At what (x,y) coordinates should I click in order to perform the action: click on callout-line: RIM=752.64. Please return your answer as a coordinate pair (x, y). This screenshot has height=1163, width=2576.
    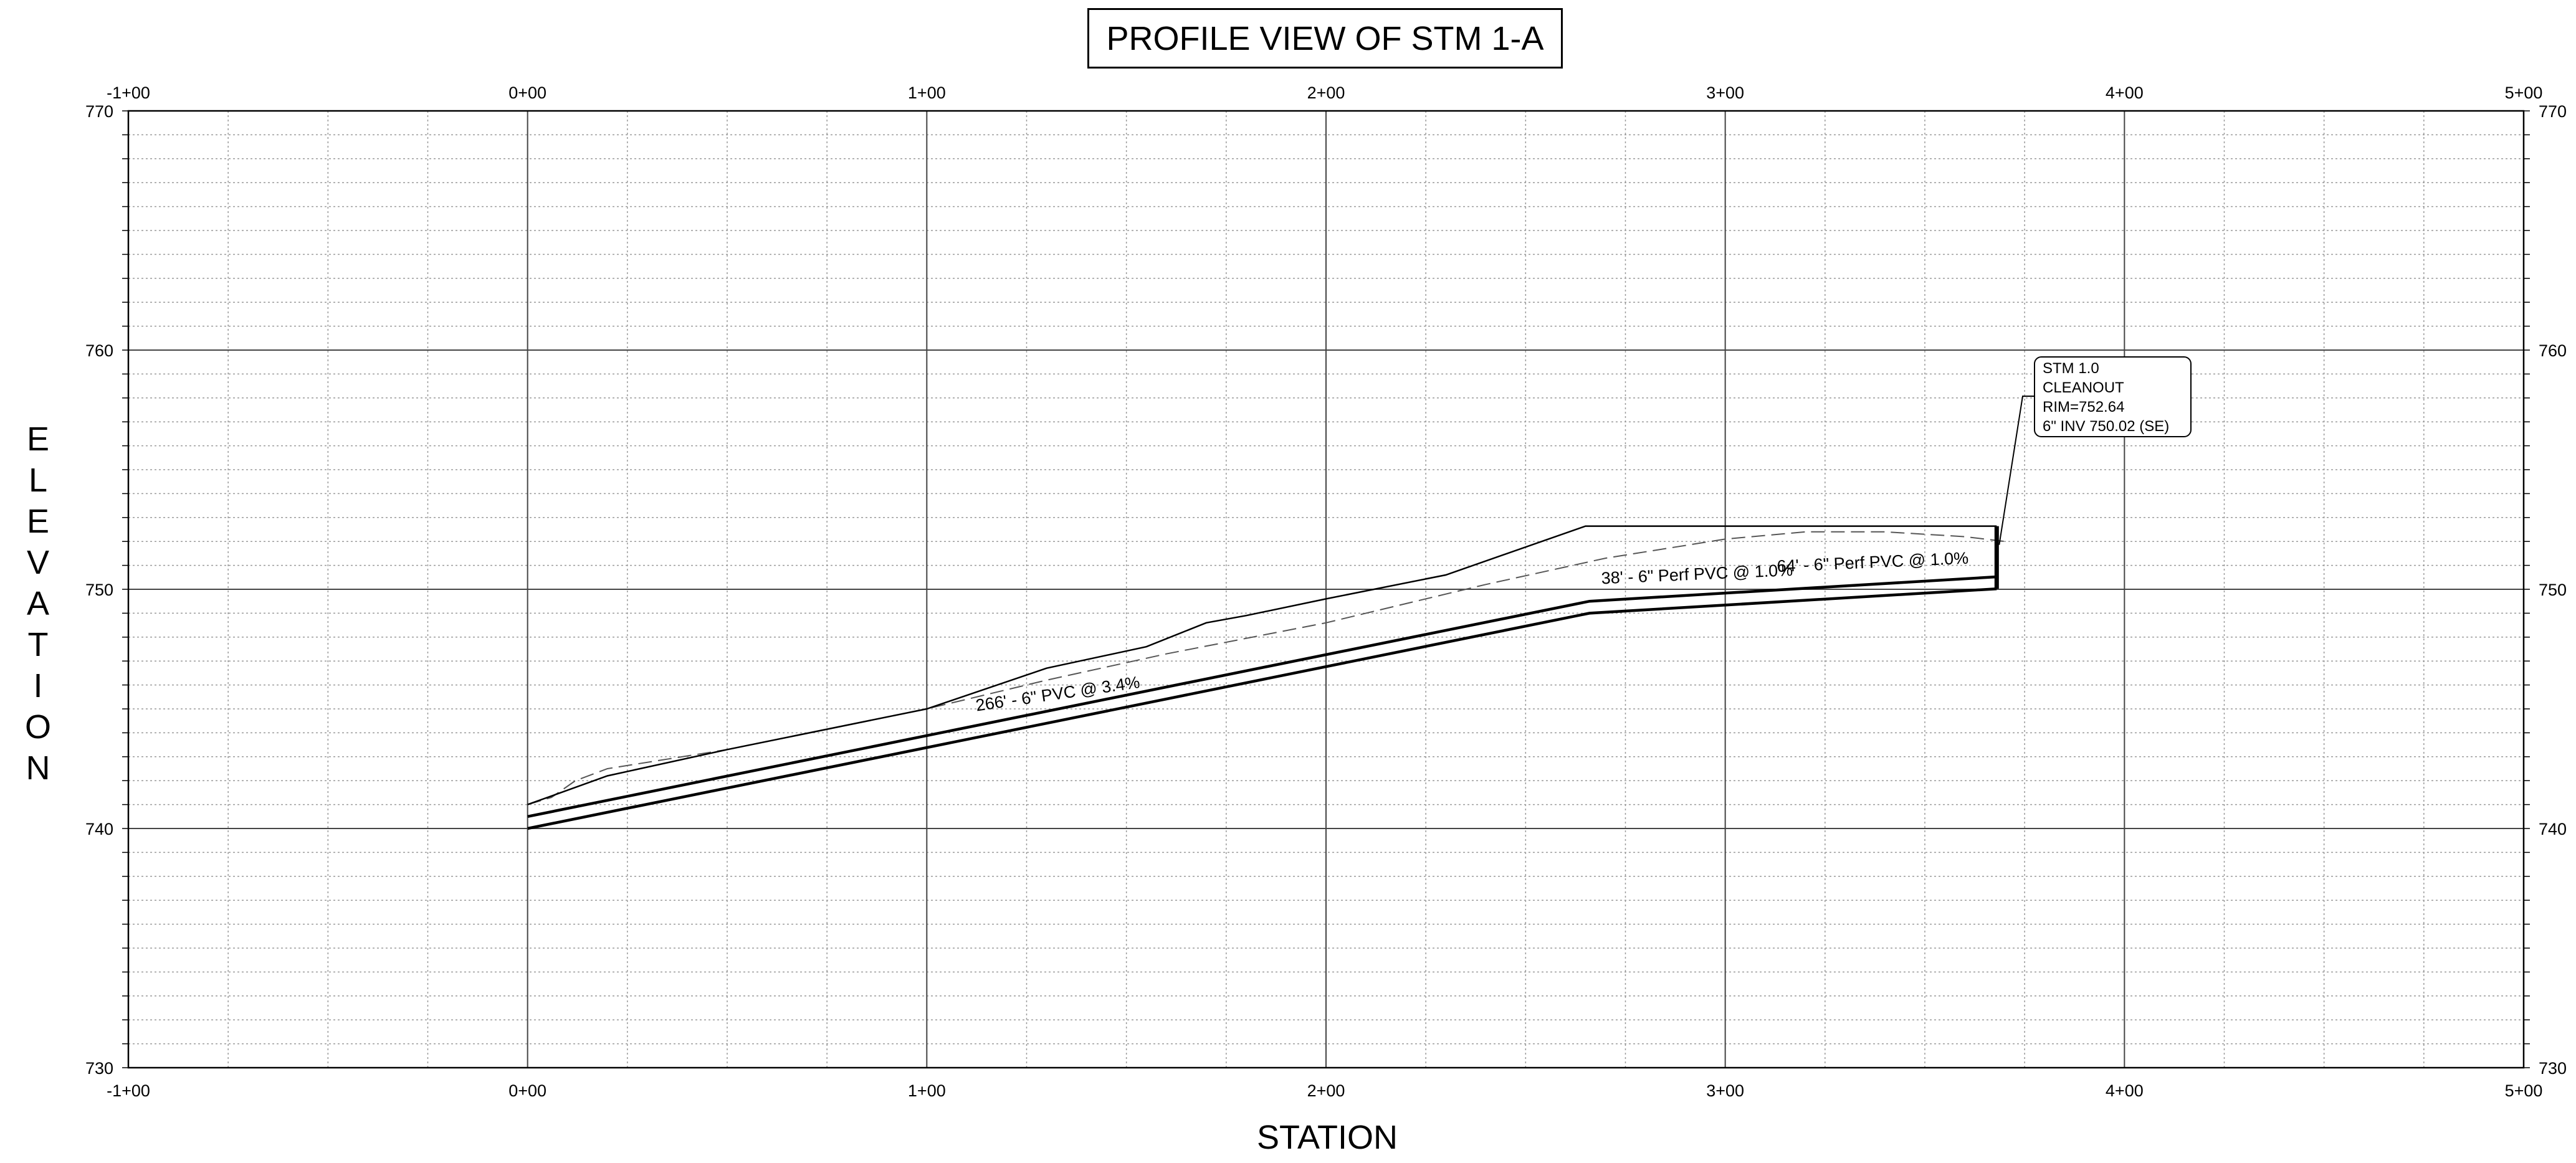
    Looking at the image, I should click on (2084, 407).